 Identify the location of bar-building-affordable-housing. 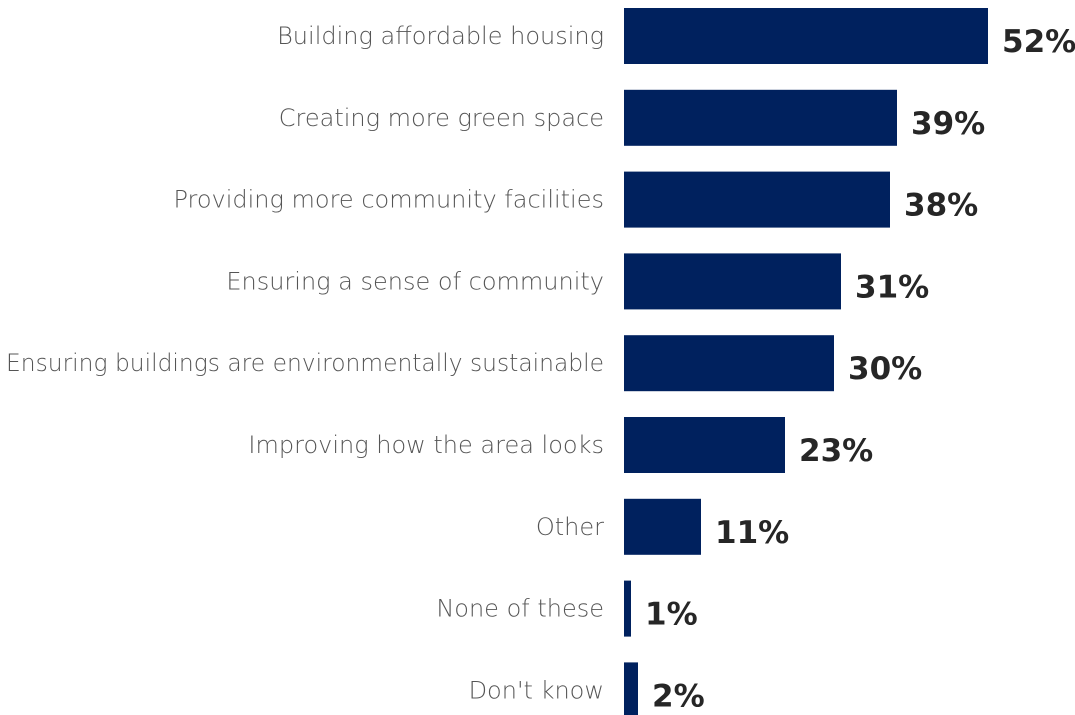
(806, 36).